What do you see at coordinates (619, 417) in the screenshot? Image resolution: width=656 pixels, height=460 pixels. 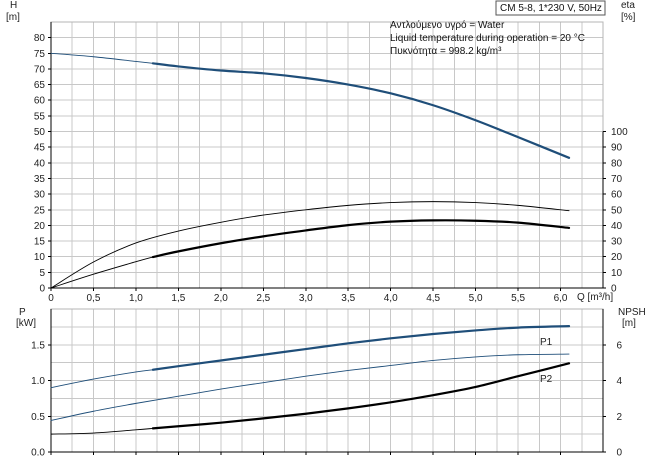 I see `tick-label-npsh: 2` at bounding box center [619, 417].